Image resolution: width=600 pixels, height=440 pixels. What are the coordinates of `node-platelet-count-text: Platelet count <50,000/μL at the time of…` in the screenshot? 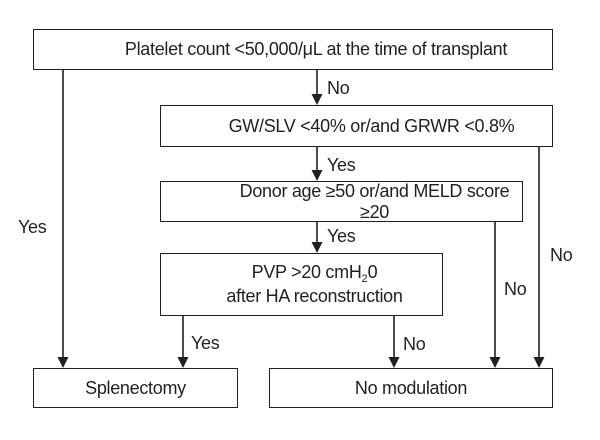 It's located at (316, 49).